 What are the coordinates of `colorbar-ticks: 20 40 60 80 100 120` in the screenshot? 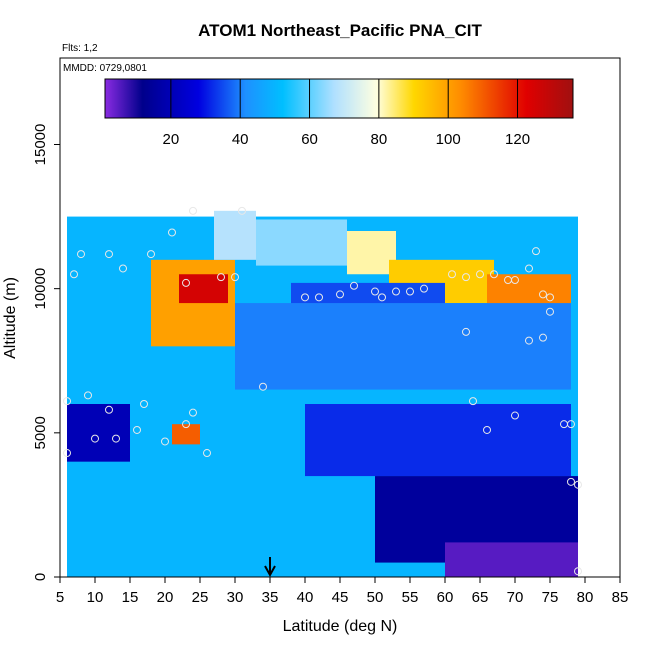 It's located at (346, 113).